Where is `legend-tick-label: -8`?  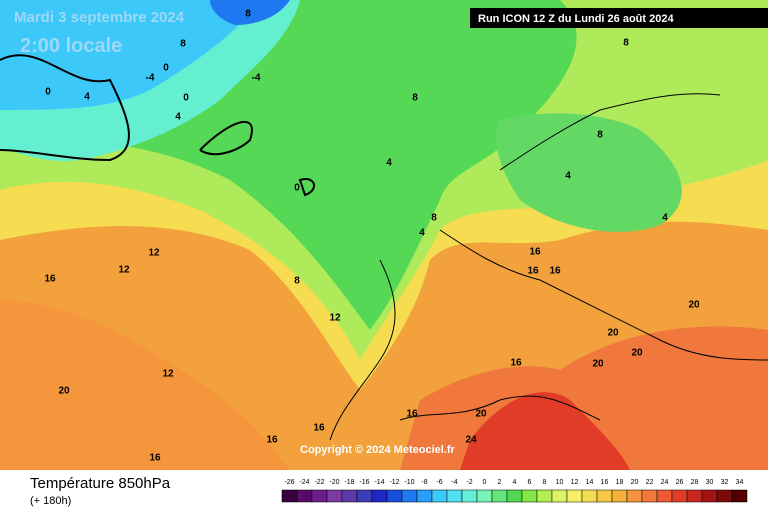 legend-tick-label: -8 is located at coordinates (424, 482).